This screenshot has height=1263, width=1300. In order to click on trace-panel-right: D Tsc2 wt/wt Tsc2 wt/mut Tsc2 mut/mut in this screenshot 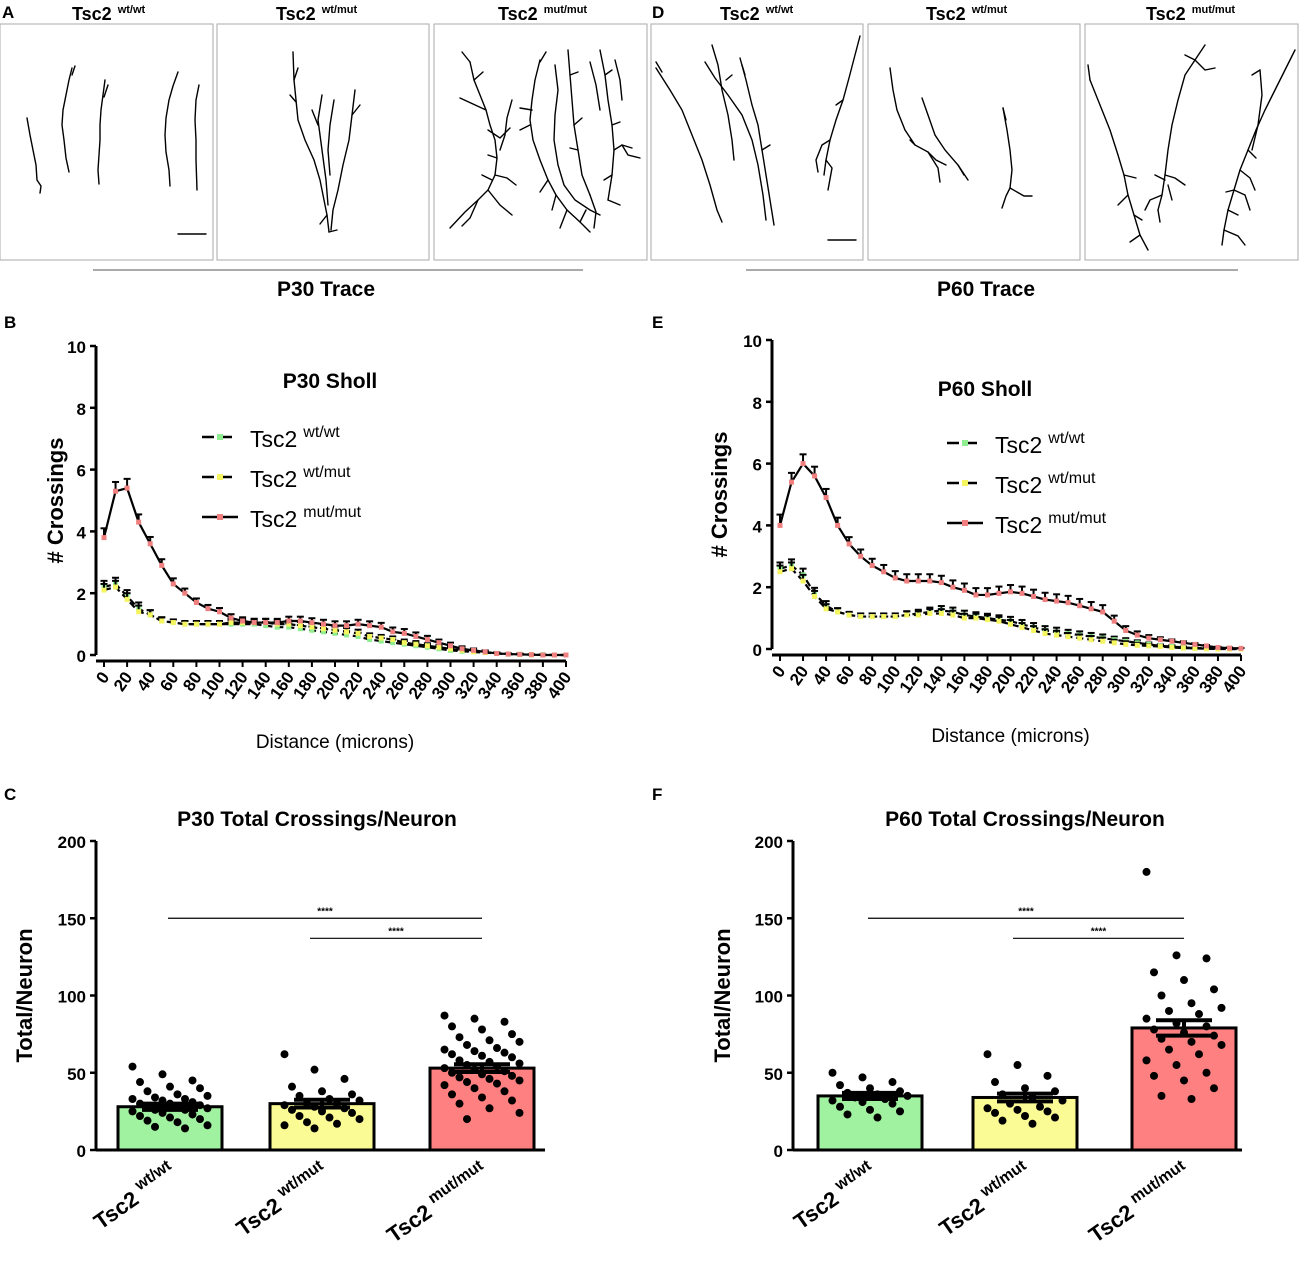, I will do `click(974, 152)`.